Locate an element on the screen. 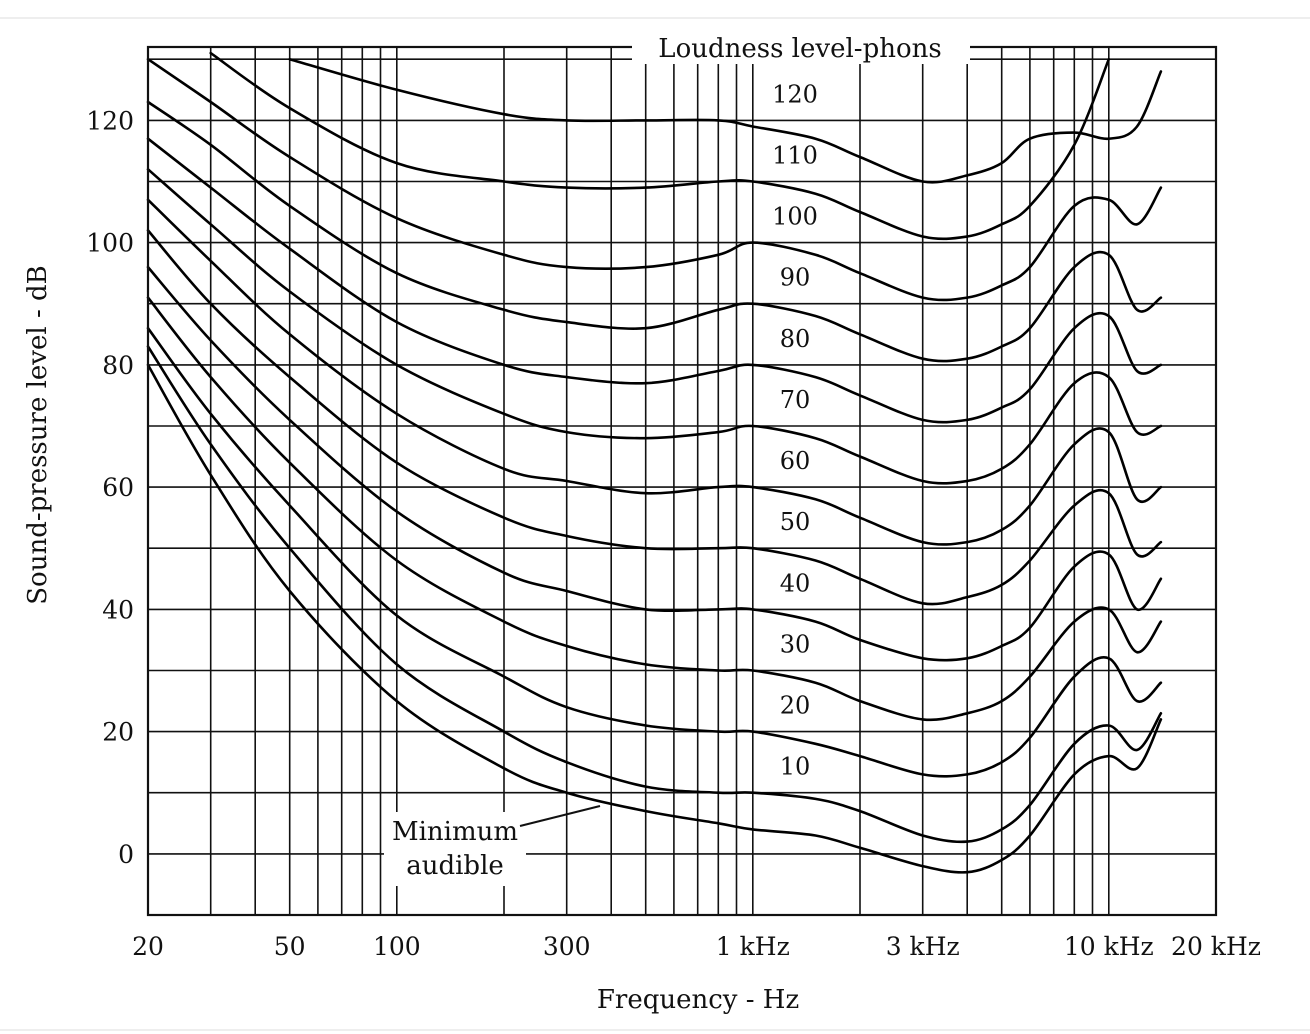  annotation-line2: audible is located at coordinates (455, 866).